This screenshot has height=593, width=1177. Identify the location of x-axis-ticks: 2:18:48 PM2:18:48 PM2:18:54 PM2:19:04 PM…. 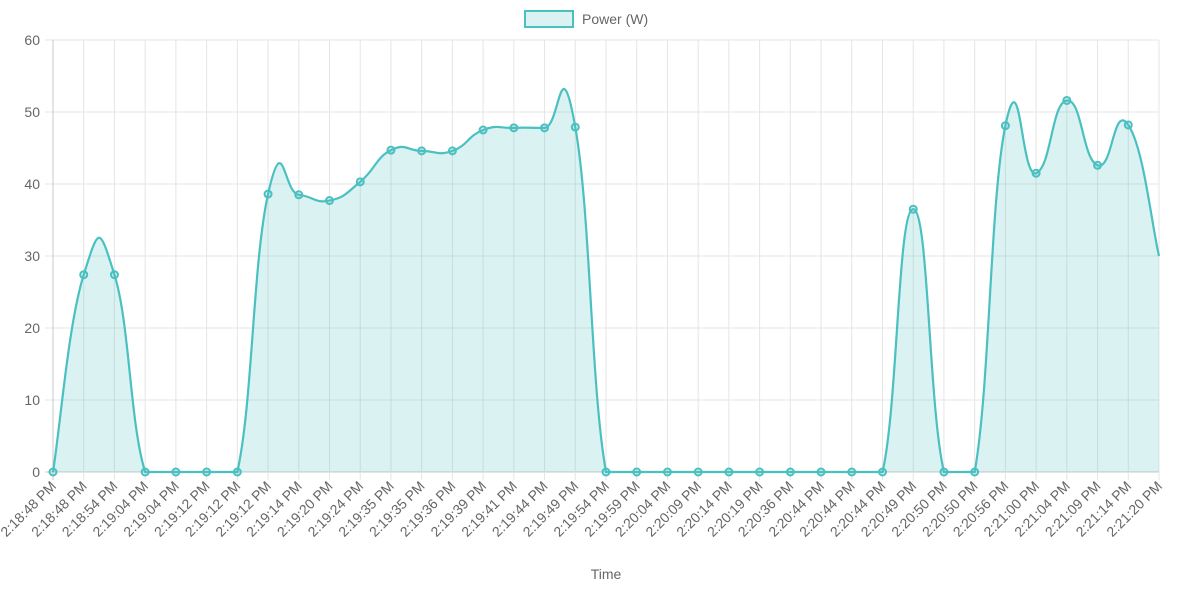
(582, 509).